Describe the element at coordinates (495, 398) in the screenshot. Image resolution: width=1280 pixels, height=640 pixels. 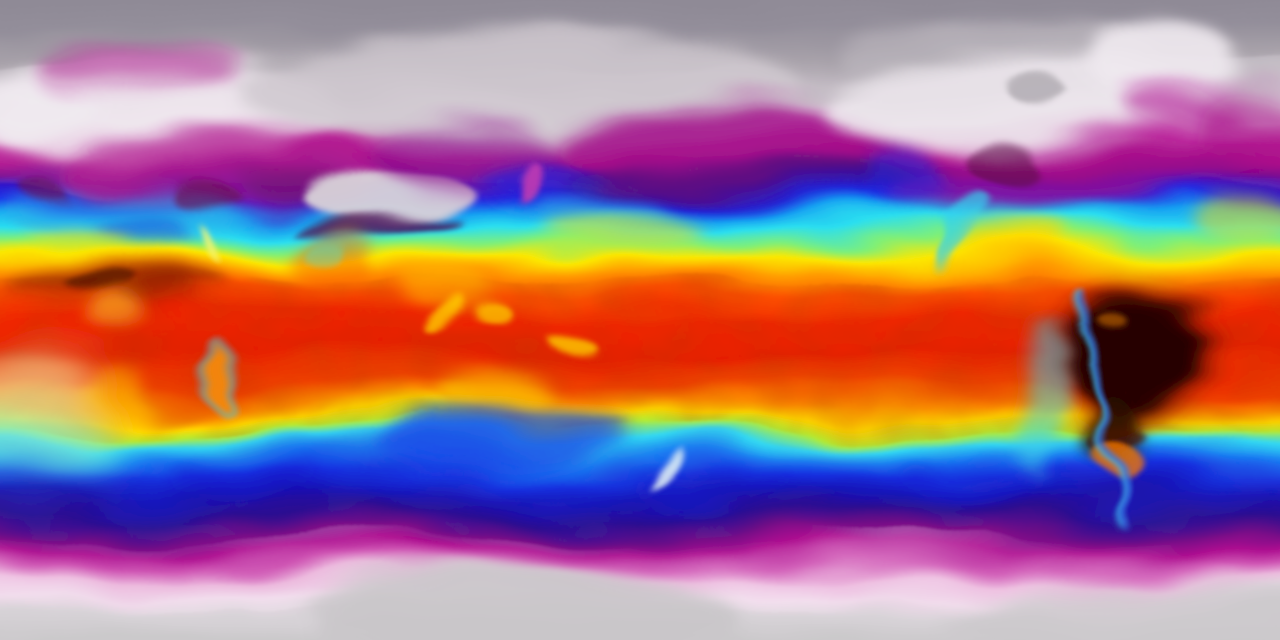
I see `australia-yellow-center` at that location.